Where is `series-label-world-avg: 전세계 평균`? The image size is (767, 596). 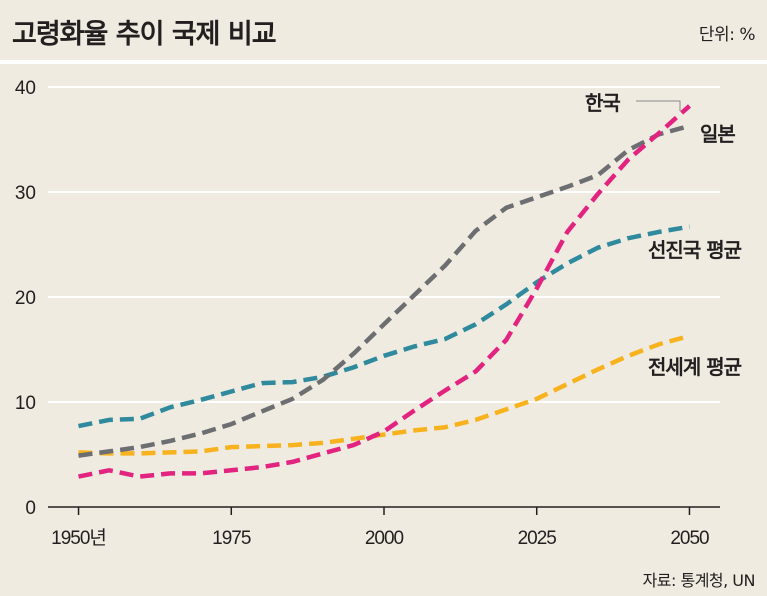 series-label-world-avg: 전세계 평균 is located at coordinates (695, 367).